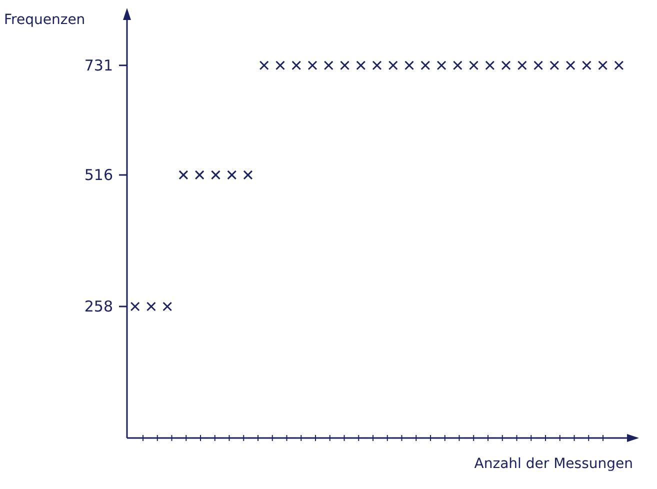  I want to click on y-tick-label: 731, so click(98, 65).